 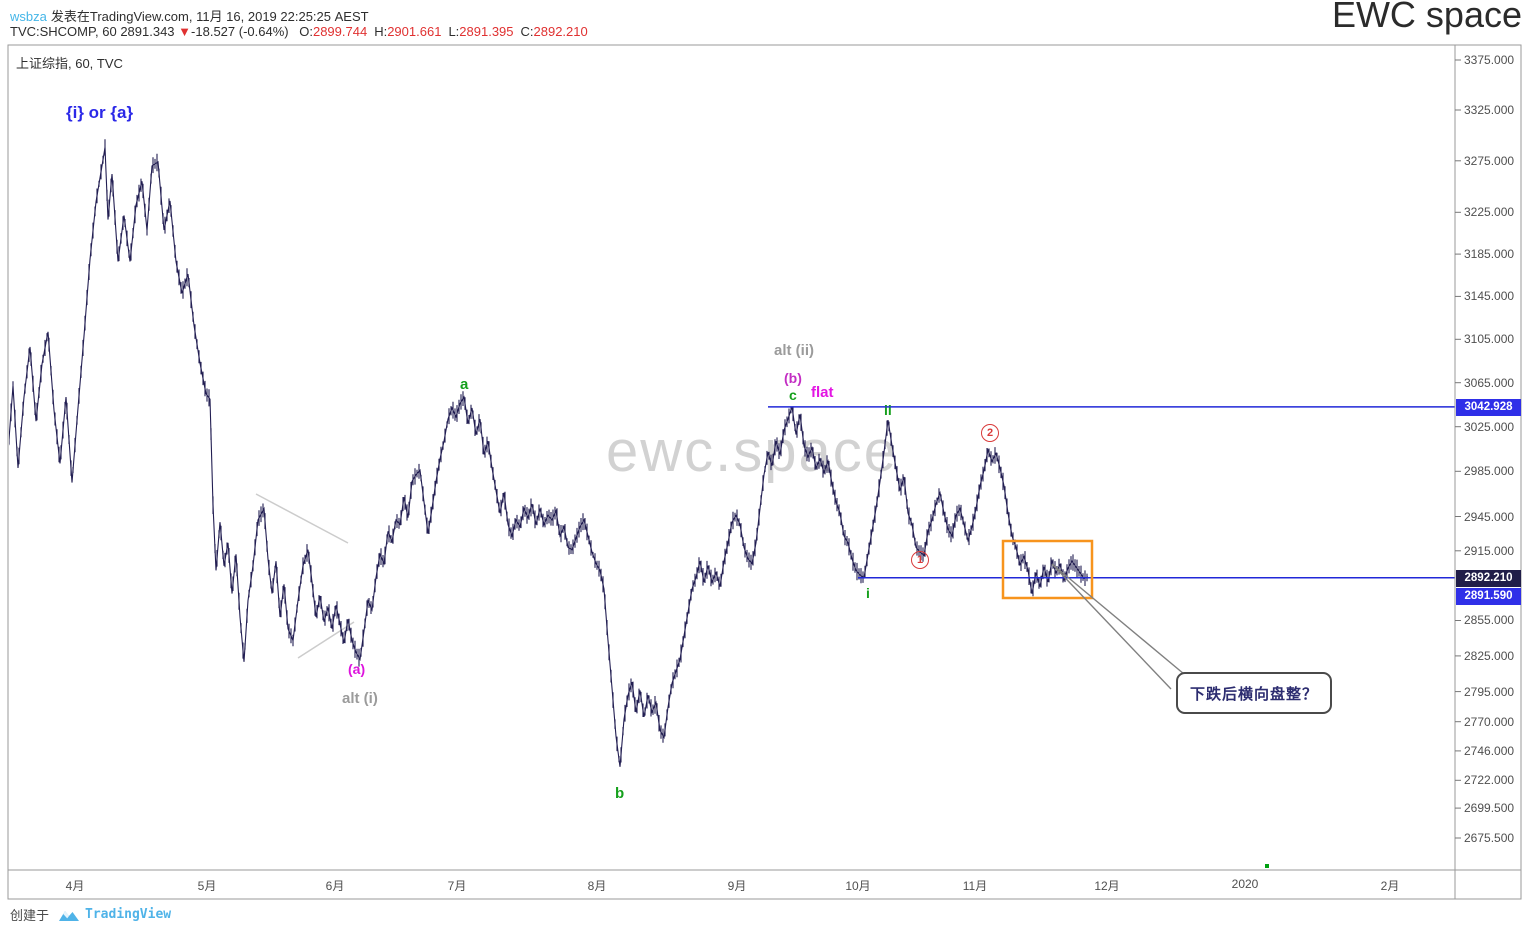 I want to click on callout-text: 下跌后横向盘整？, so click(x=1253, y=694).